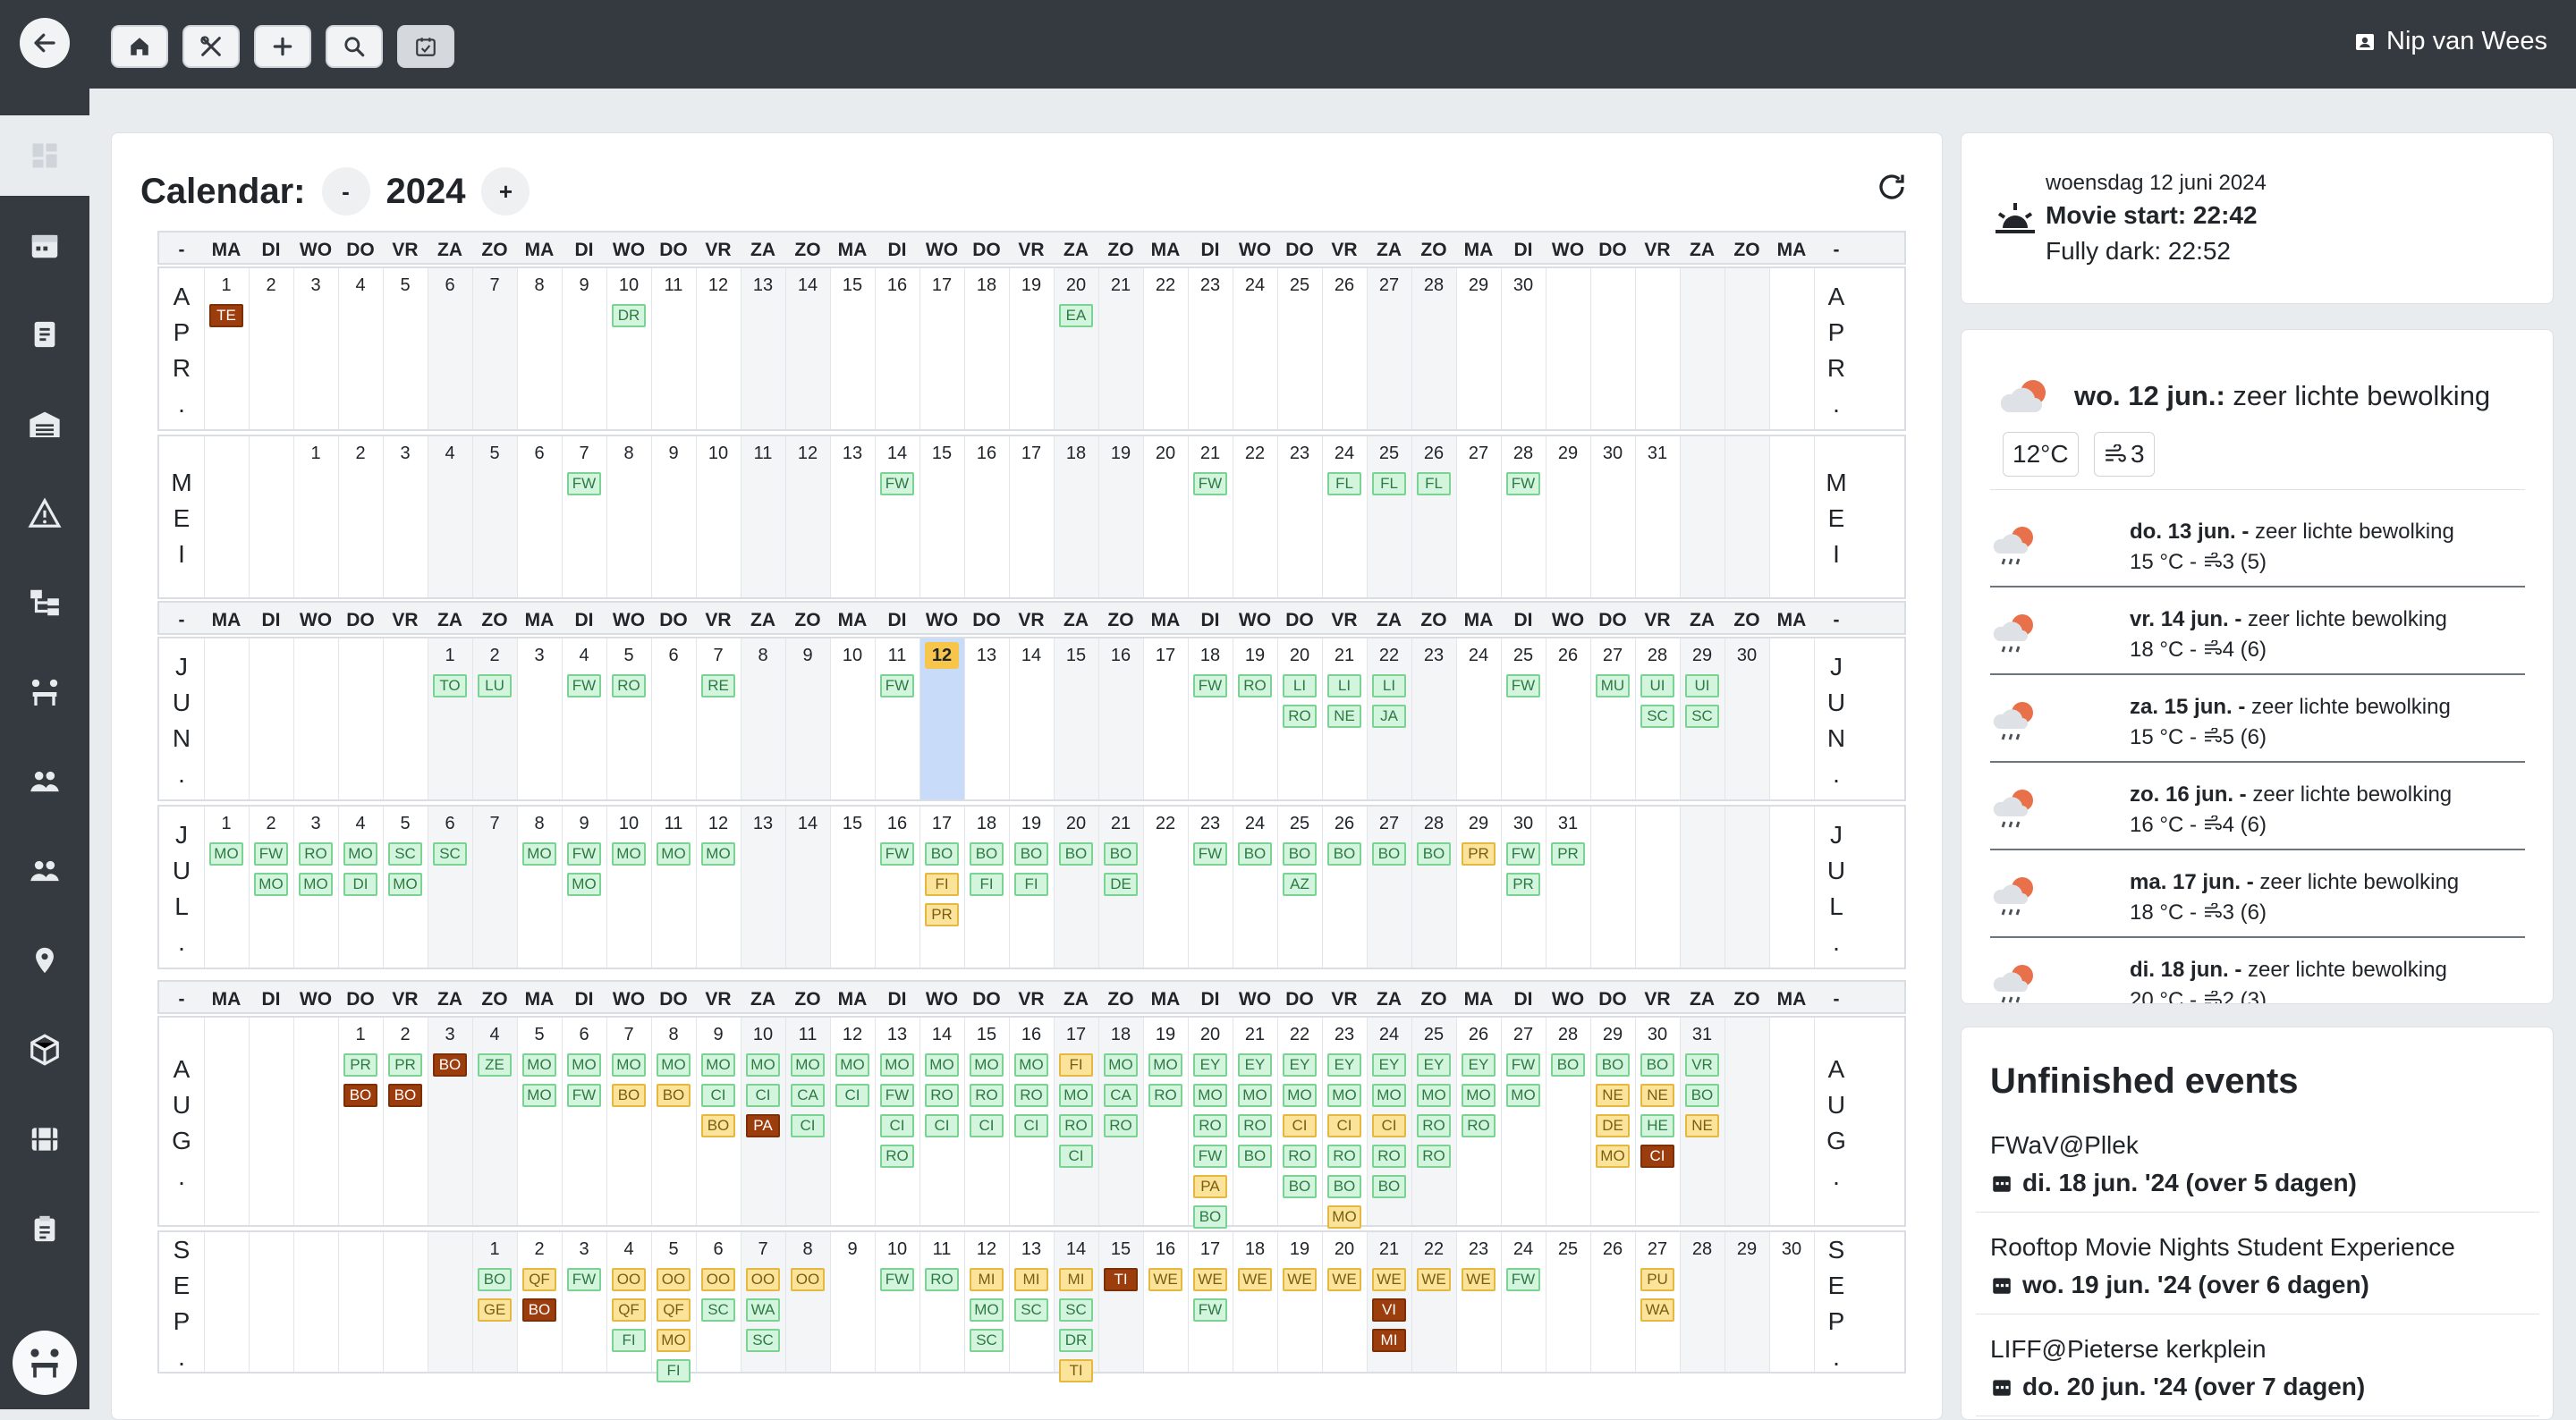 The height and width of the screenshot is (1420, 2576). Describe the element at coordinates (211, 46) in the screenshot. I see `tools-button` at that location.